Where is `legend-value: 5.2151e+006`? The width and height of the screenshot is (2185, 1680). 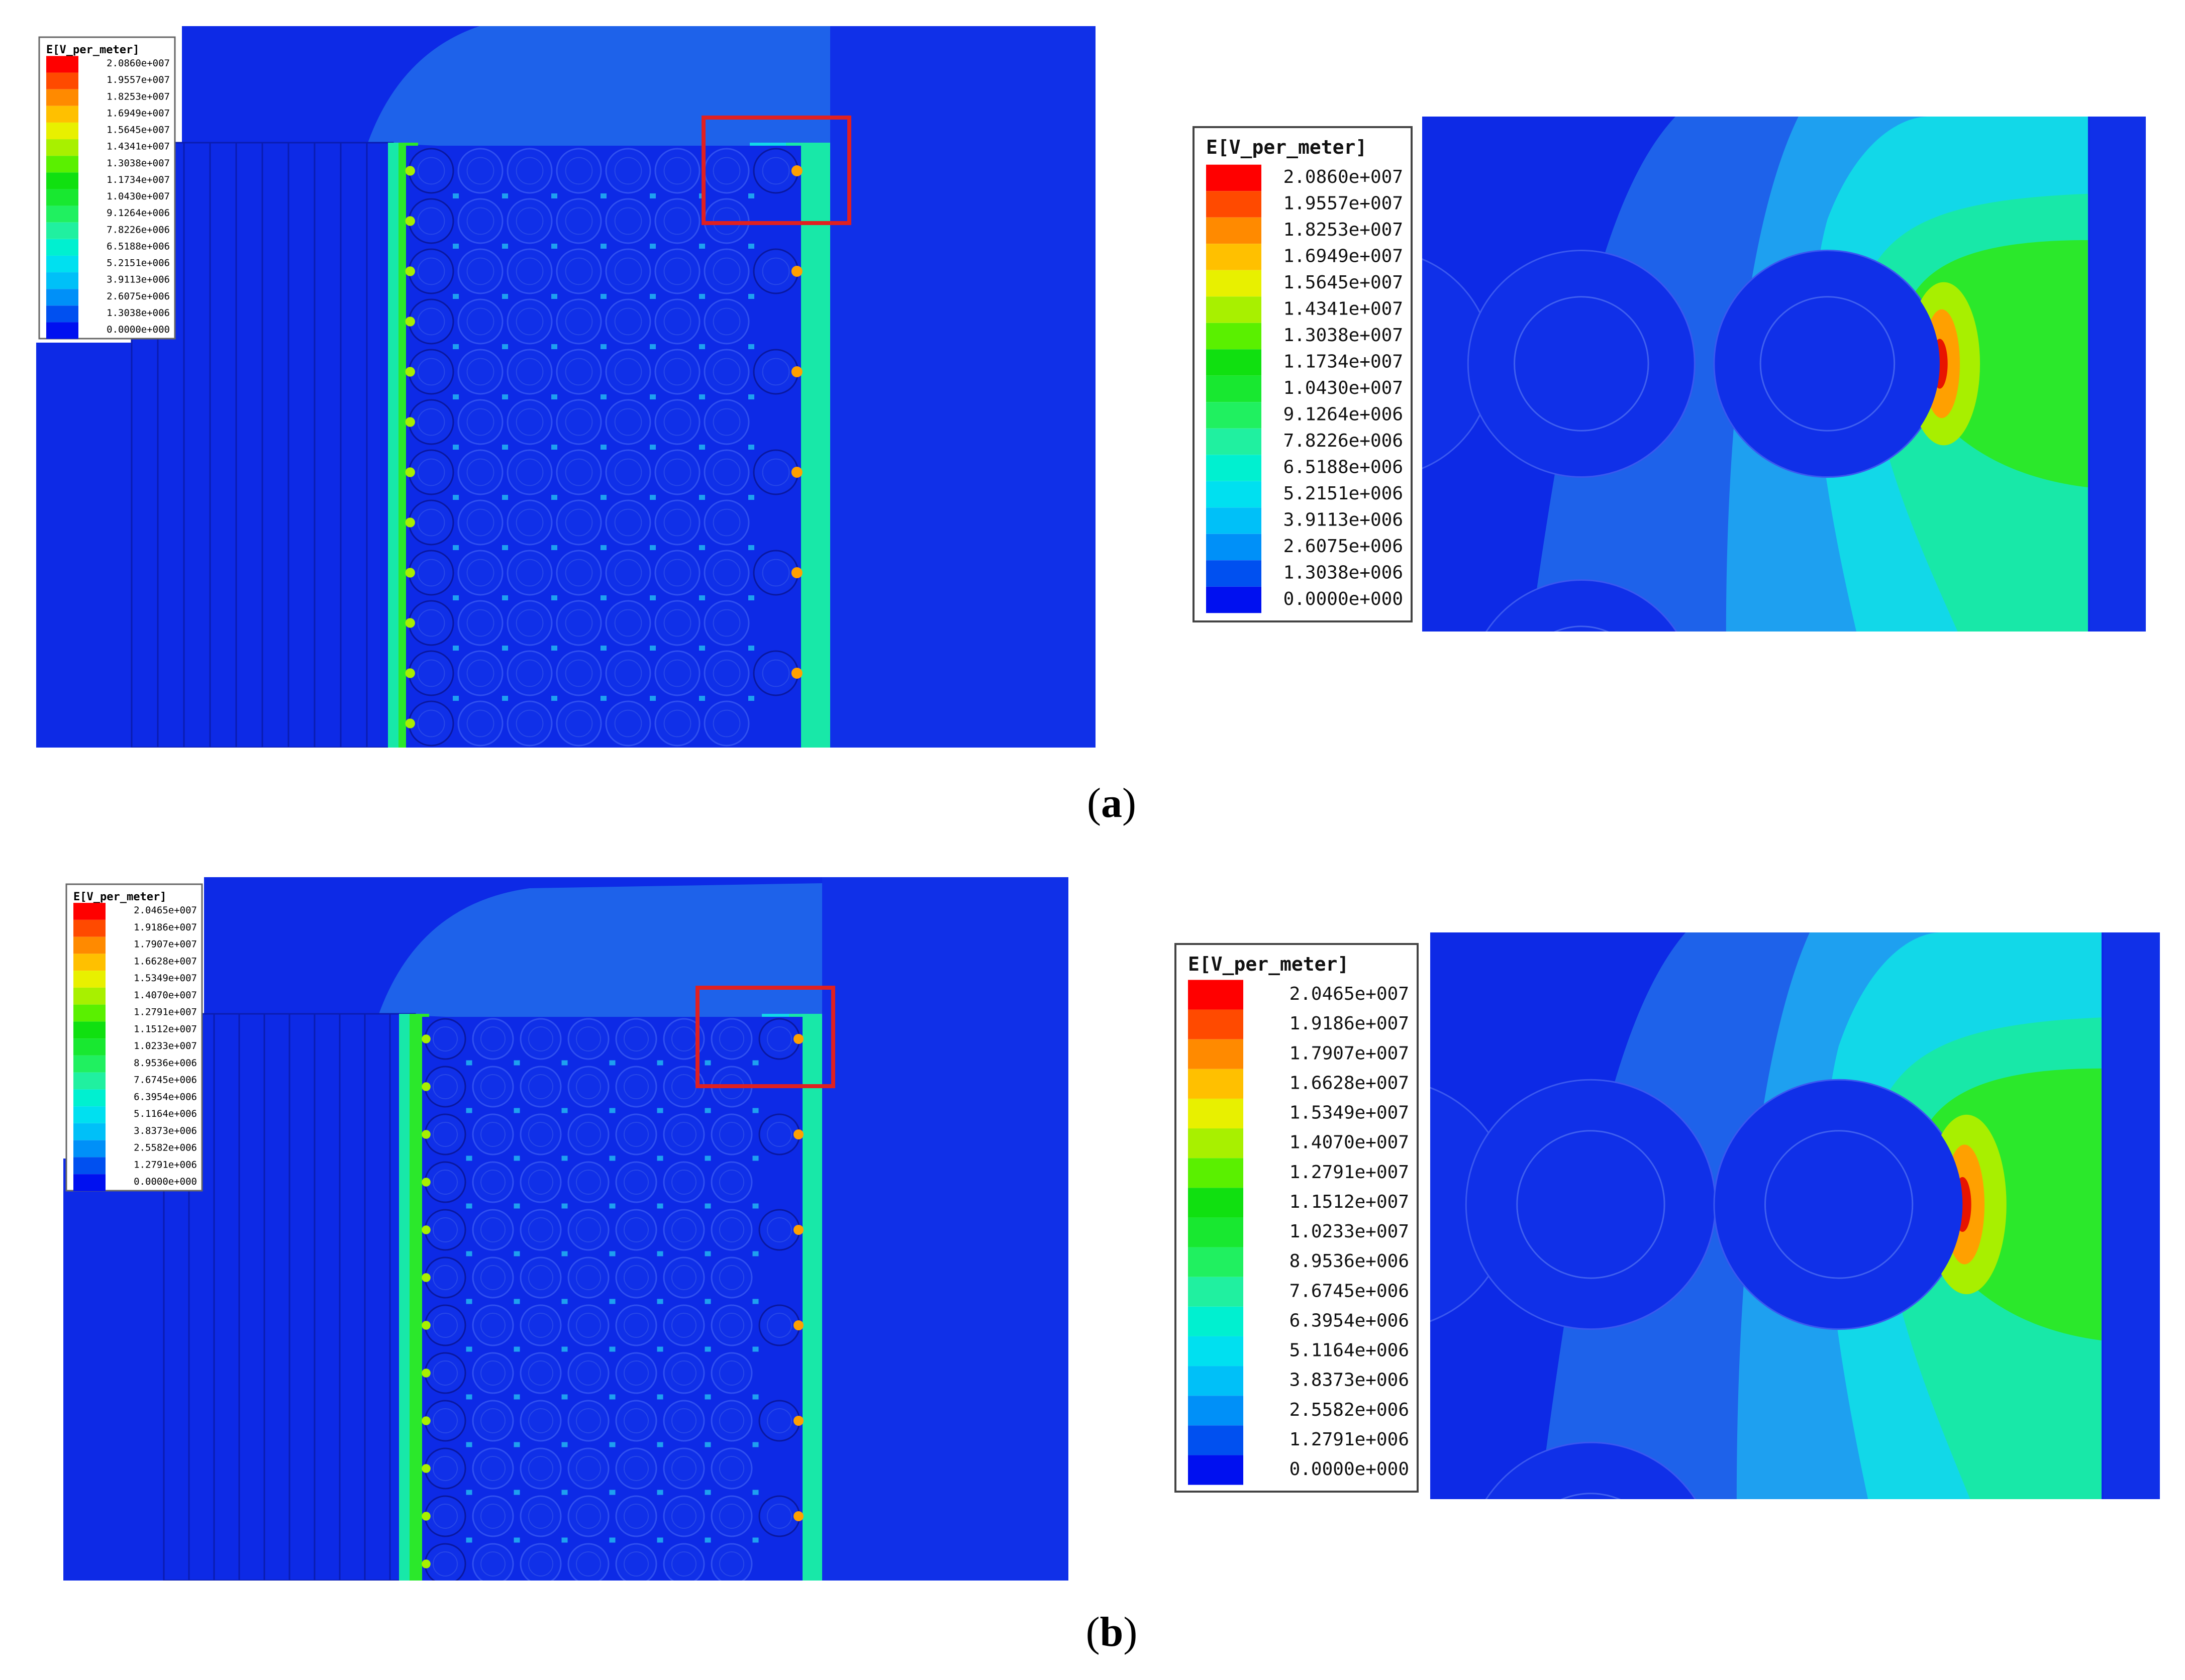
legend-value: 5.2151e+006 is located at coordinates (1343, 493).